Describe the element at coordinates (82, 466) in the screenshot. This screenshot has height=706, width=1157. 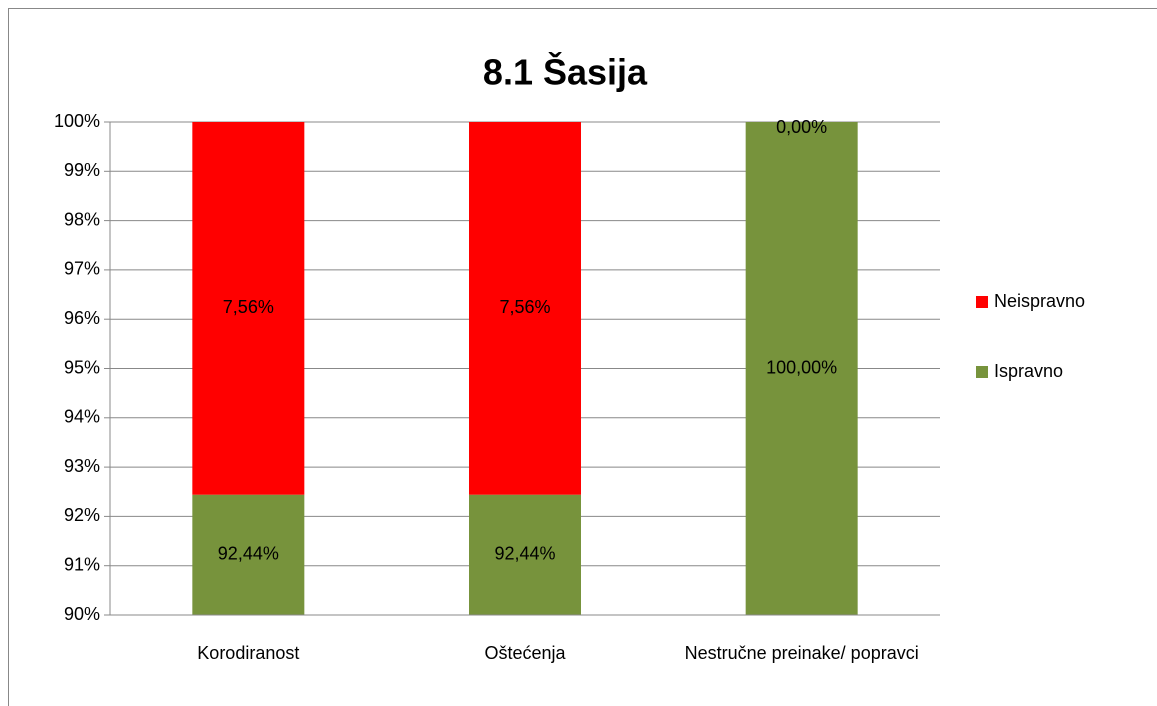
I see `y-tick-label: 93%` at that location.